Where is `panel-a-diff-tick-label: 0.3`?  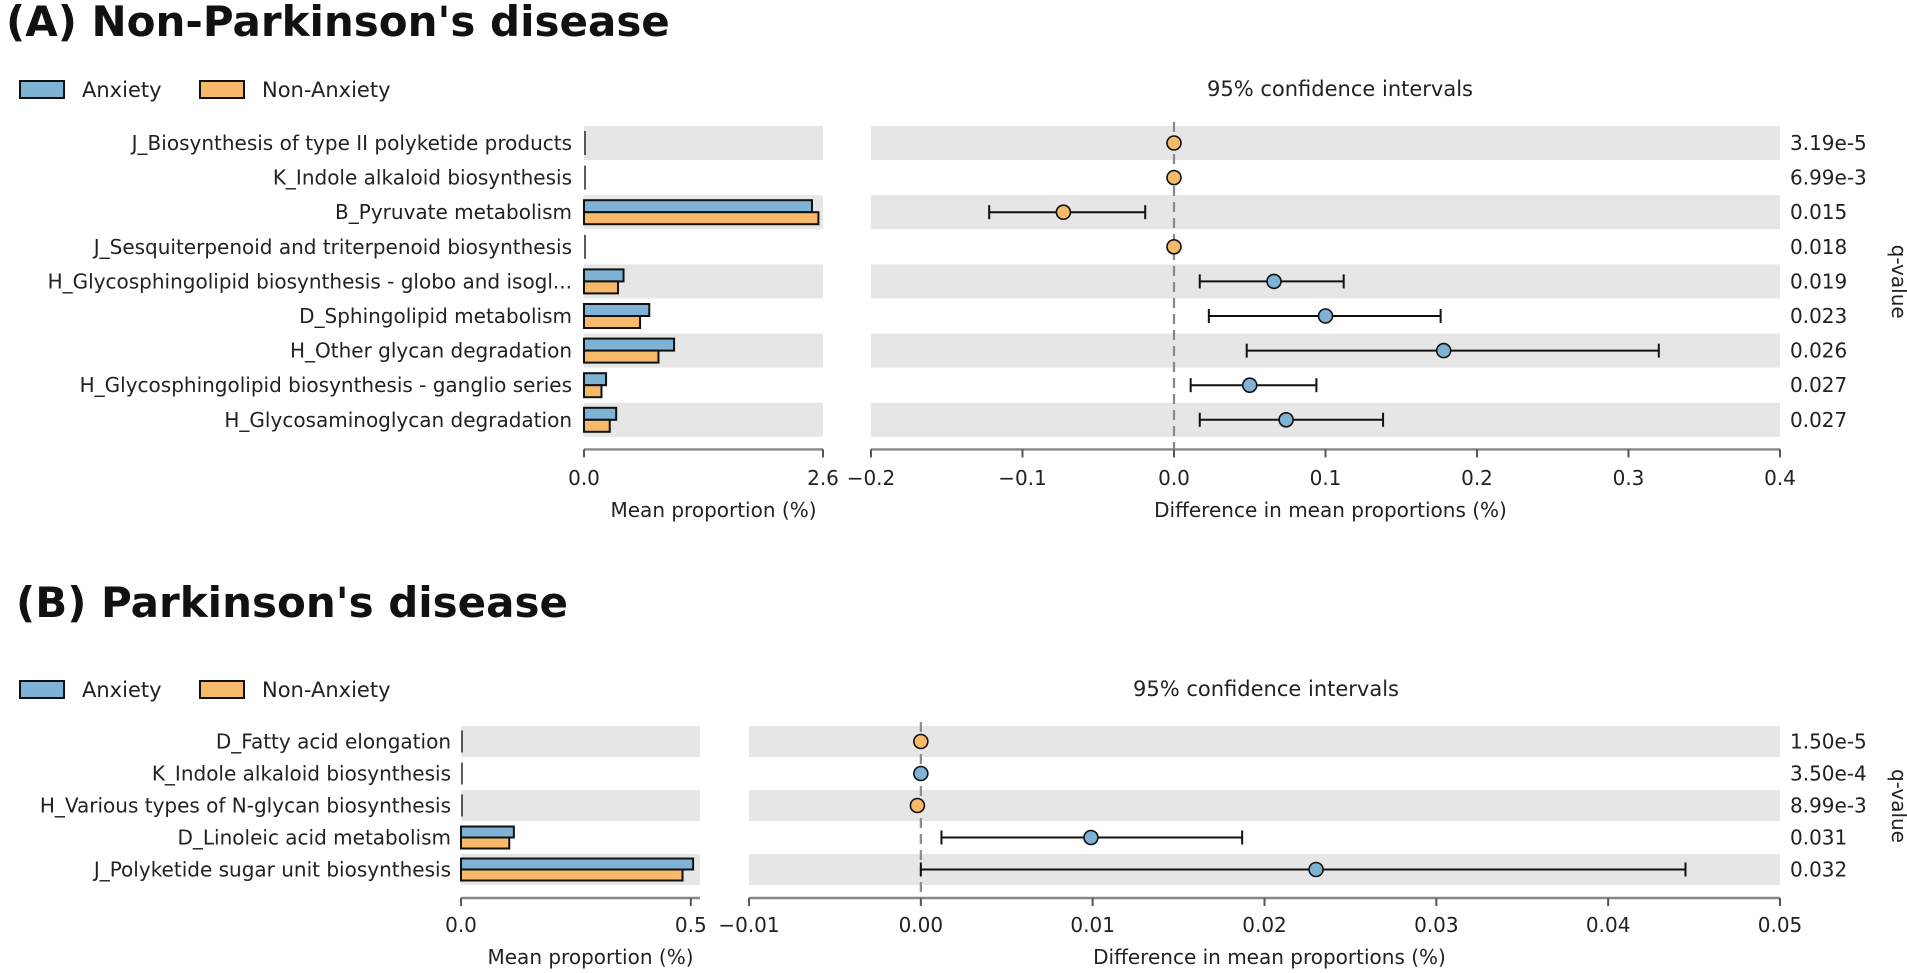 panel-a-diff-tick-label: 0.3 is located at coordinates (1629, 478).